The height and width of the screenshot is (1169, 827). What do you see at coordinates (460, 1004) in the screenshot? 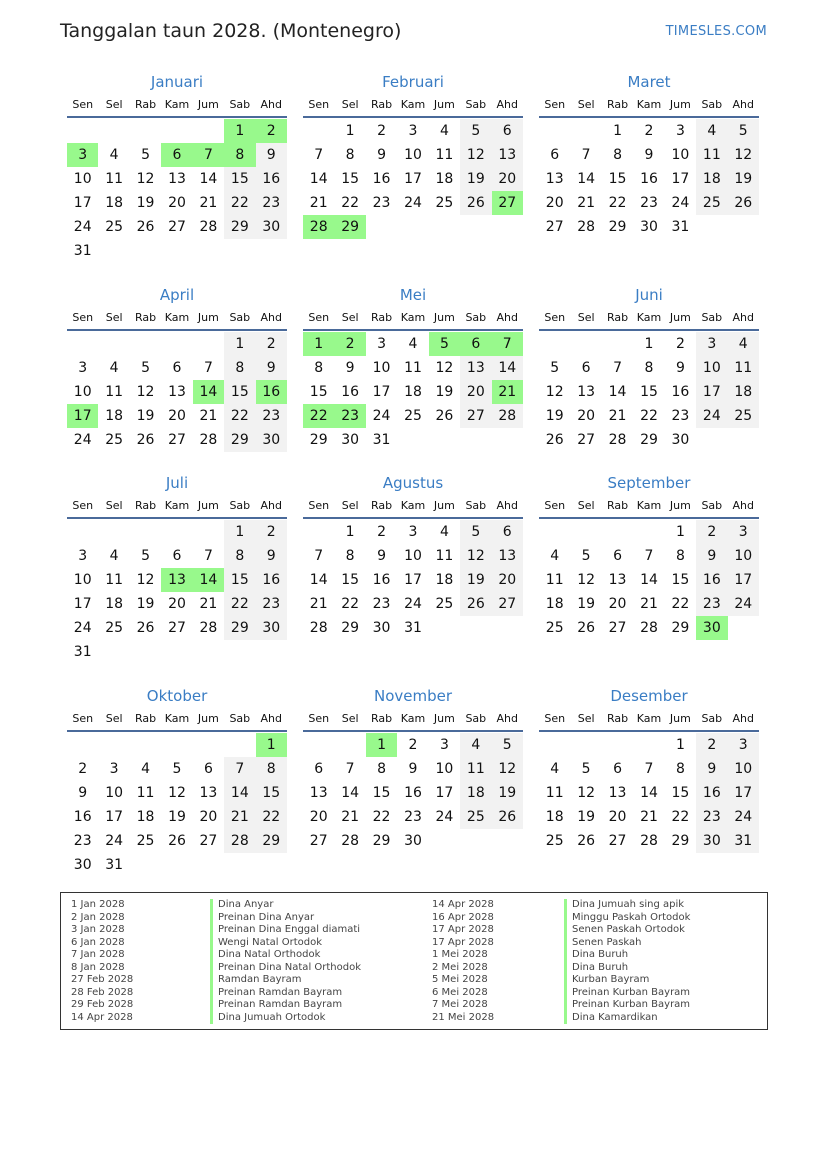
I see `holiday-date: 7 Mei 2028` at bounding box center [460, 1004].